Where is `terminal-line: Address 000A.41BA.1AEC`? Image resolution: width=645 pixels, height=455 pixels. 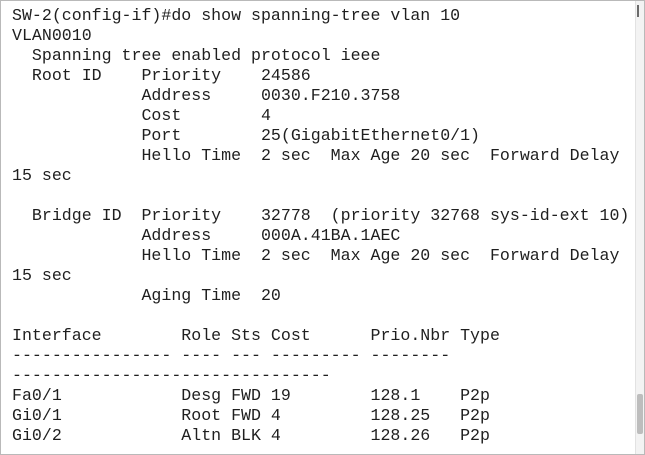 terminal-line: Address 000A.41BA.1AEC is located at coordinates (206, 235).